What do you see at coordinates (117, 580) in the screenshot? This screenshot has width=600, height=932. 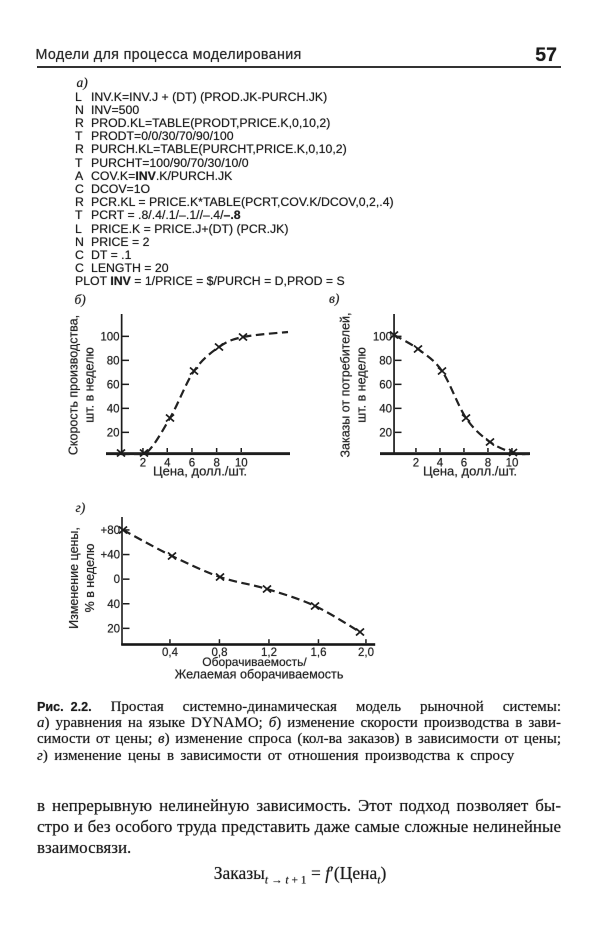 I see `svg-text: 0` at bounding box center [117, 580].